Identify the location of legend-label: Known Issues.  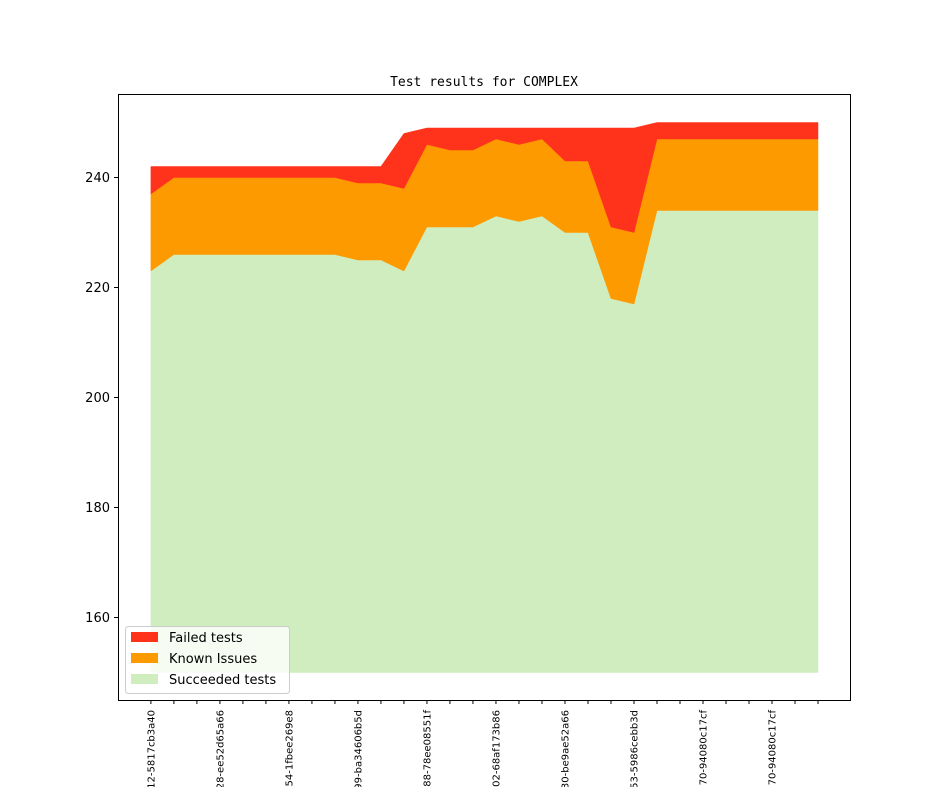
(213, 659).